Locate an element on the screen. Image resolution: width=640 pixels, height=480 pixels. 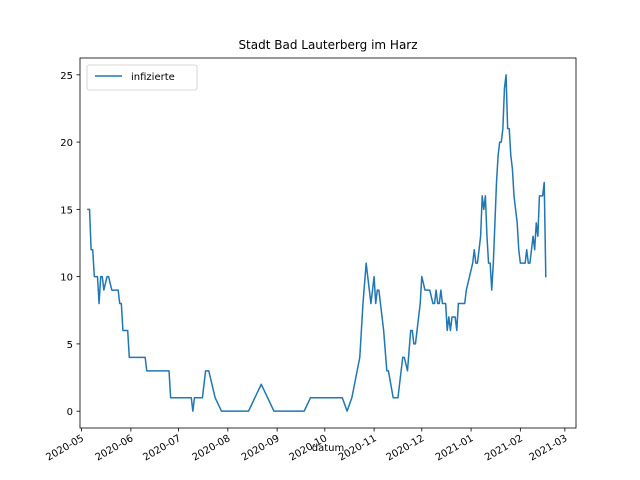
y-tick-label: 15 is located at coordinates (66, 210).